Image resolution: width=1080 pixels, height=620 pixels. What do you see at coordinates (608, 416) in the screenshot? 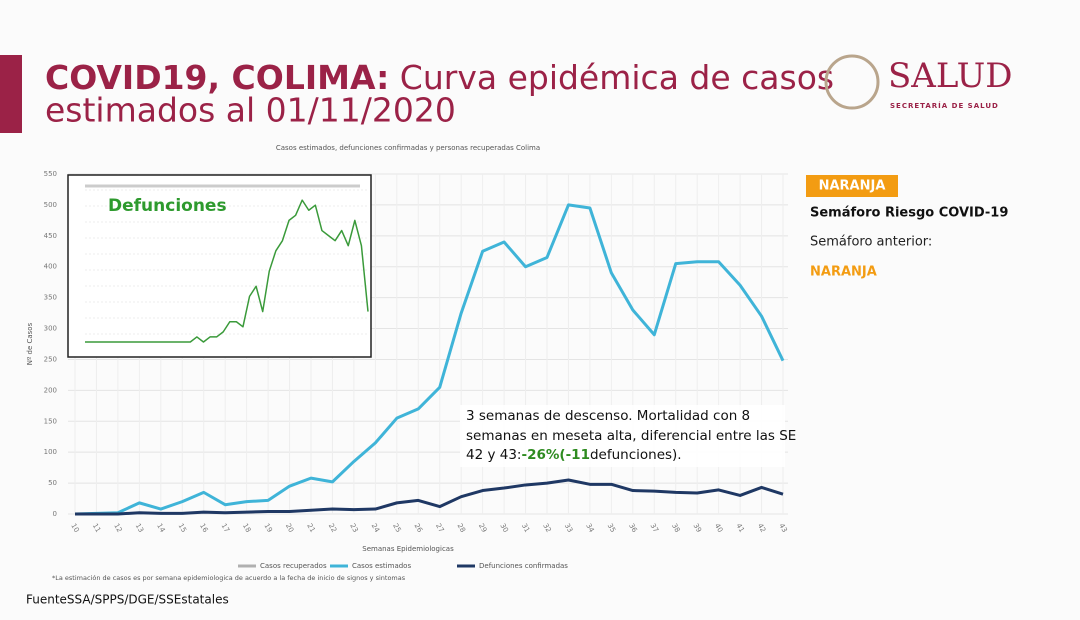
I see `annotation: 3 semanas de descenso. Mortalidad con 8` at bounding box center [608, 416].